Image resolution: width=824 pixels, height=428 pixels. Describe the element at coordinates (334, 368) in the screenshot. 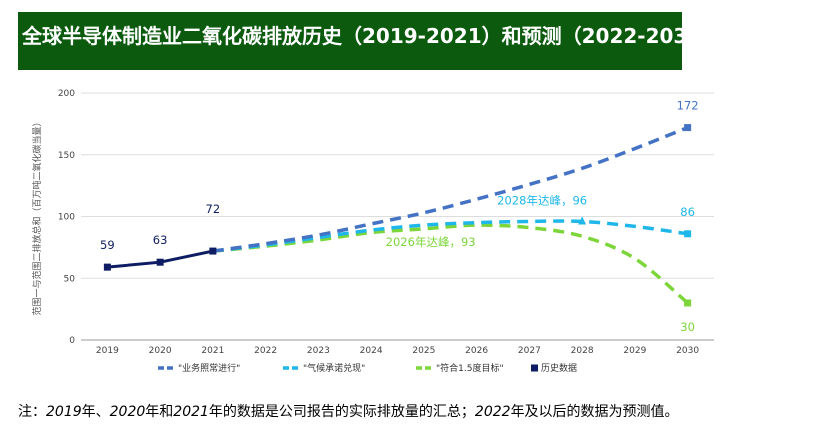

I see `legend-label-pledges: "气候承诺兑现"` at that location.